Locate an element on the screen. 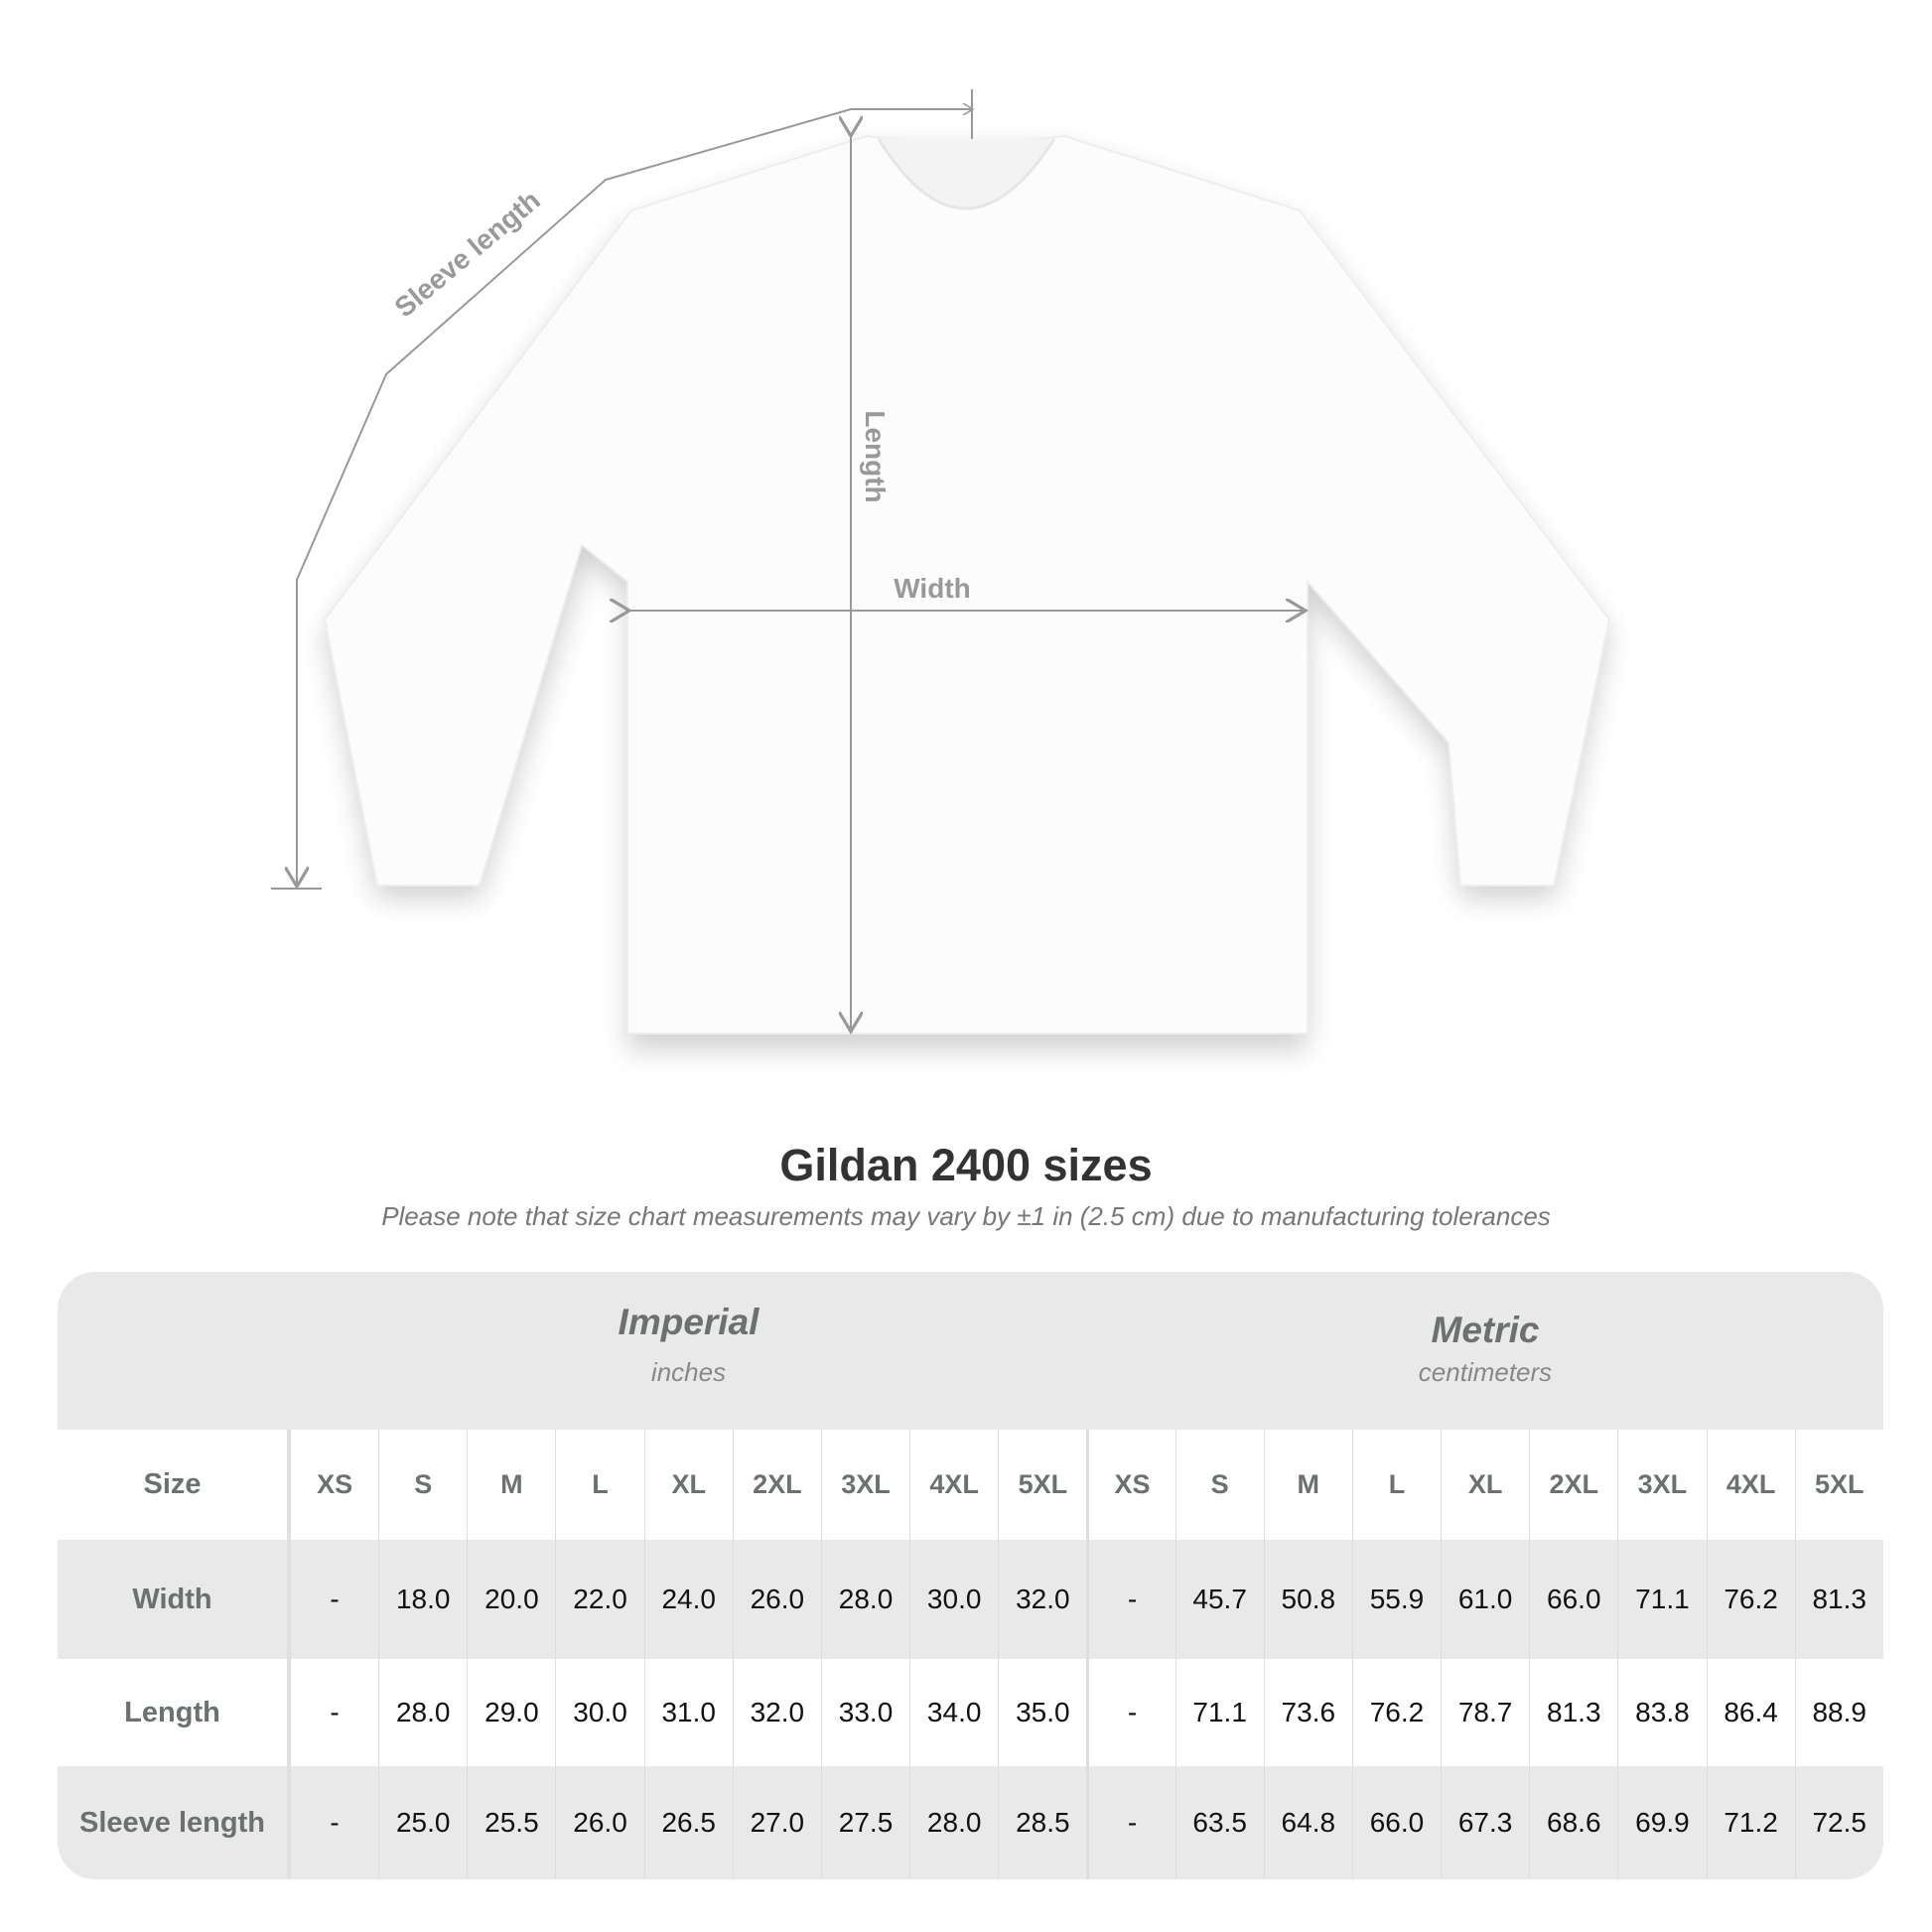  shirt-neckline is located at coordinates (967, 174).